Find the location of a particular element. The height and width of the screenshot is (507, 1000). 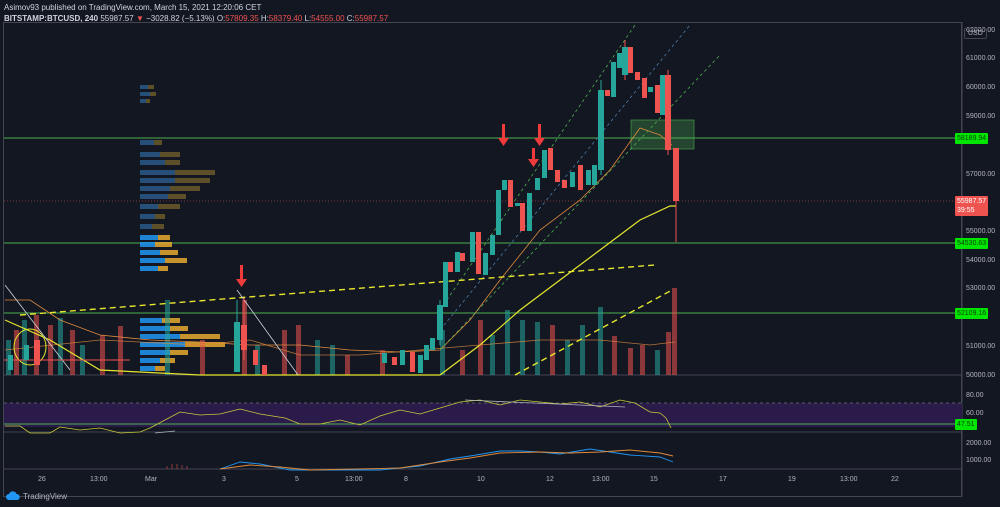

price-change: −3028.82 (−5.13%) is located at coordinates (180, 18).